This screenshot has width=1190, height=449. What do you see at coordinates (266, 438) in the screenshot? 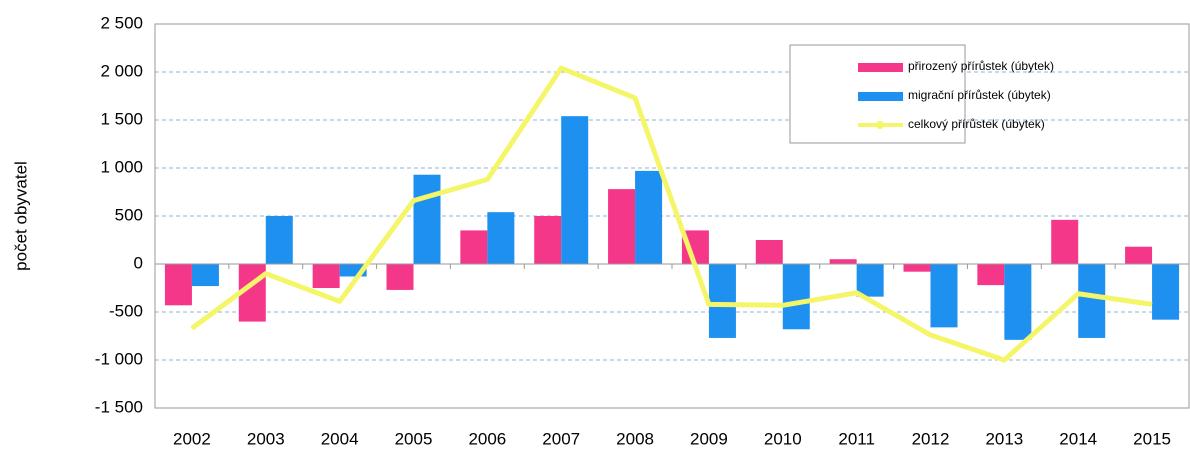
I see `x-tick-label: 2003` at bounding box center [266, 438].